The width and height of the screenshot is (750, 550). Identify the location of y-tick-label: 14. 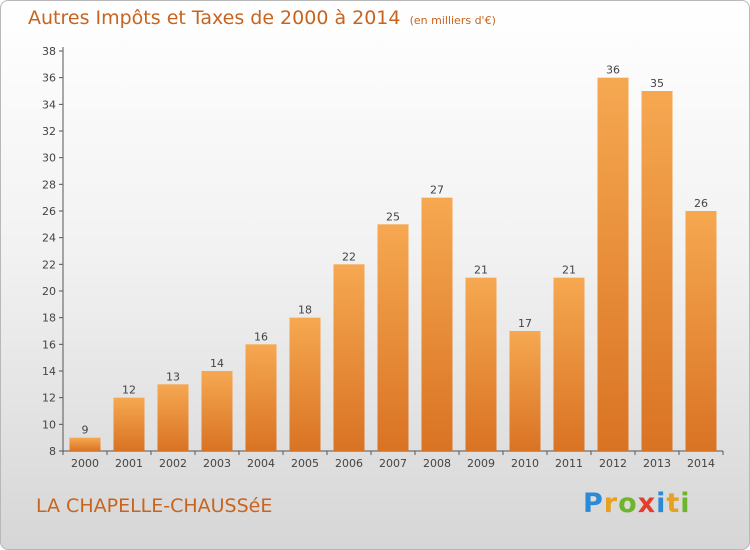
(49, 371).